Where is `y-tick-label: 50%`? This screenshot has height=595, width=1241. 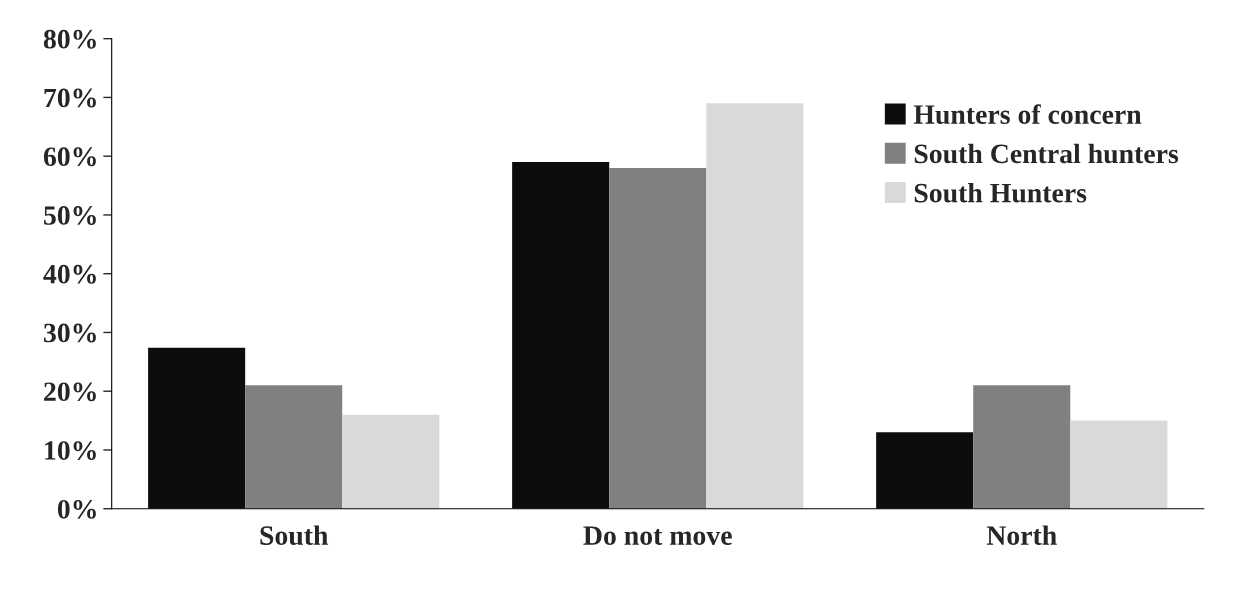 y-tick-label: 50% is located at coordinates (70, 215).